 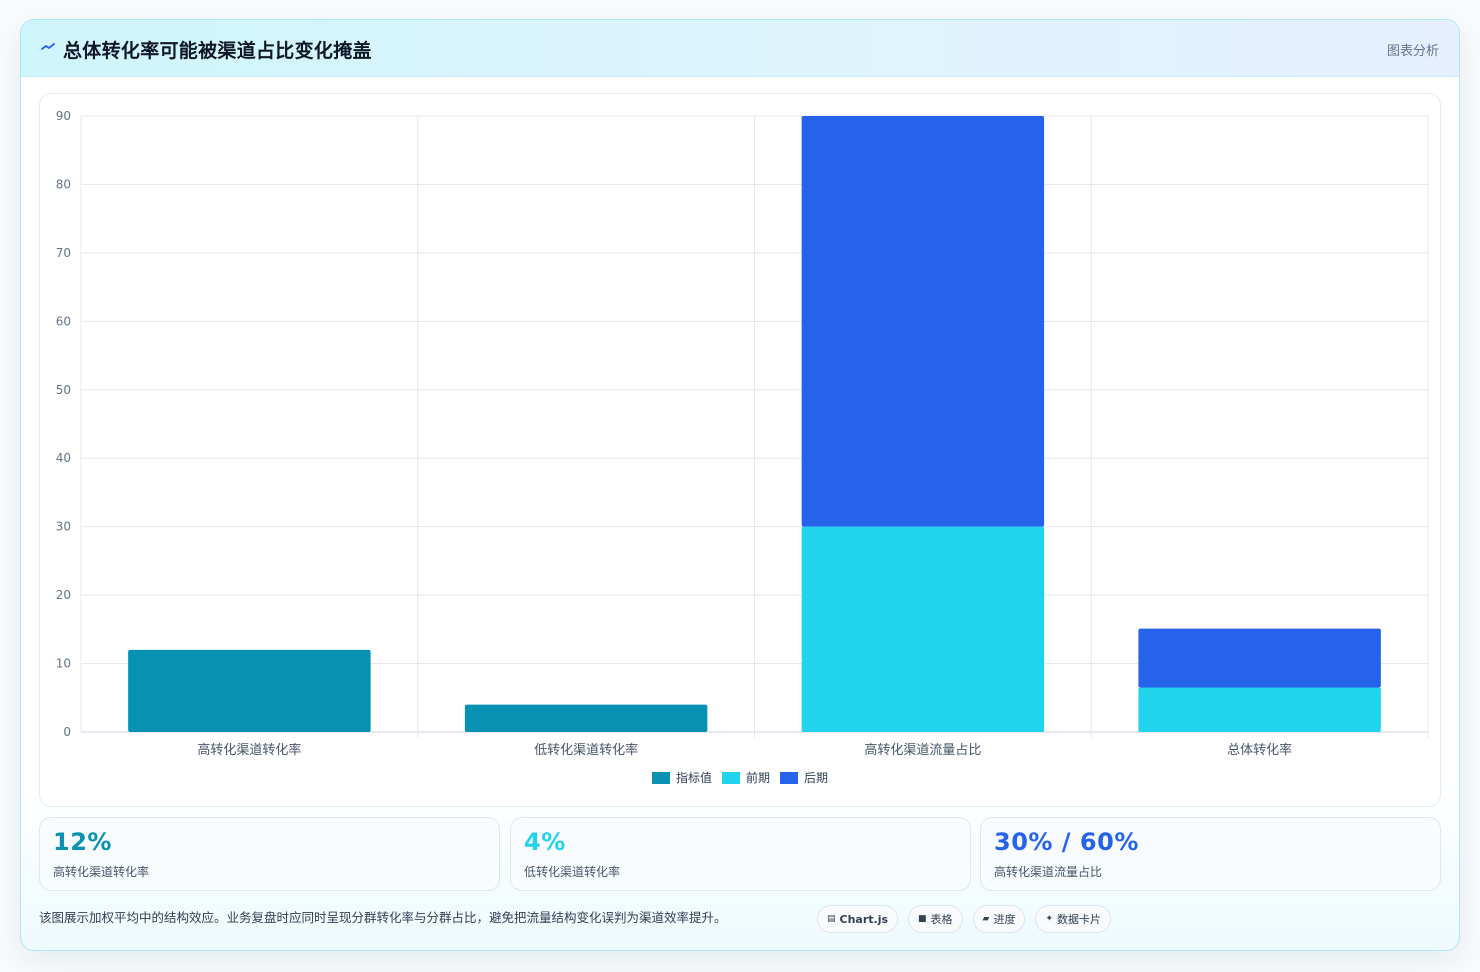 I want to click on stat-card-traffic-share: 30% / 60% 高转化渠道流量占比, so click(x=1210, y=854).